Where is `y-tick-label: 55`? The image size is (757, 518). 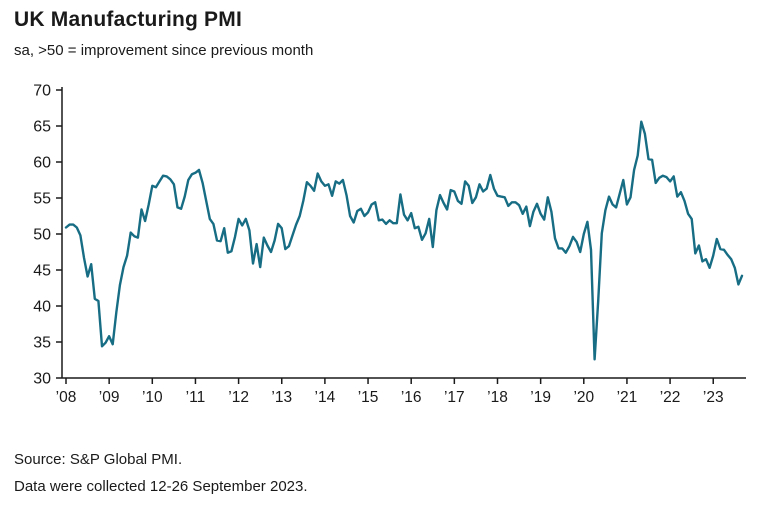
y-tick-label: 55 is located at coordinates (42, 199).